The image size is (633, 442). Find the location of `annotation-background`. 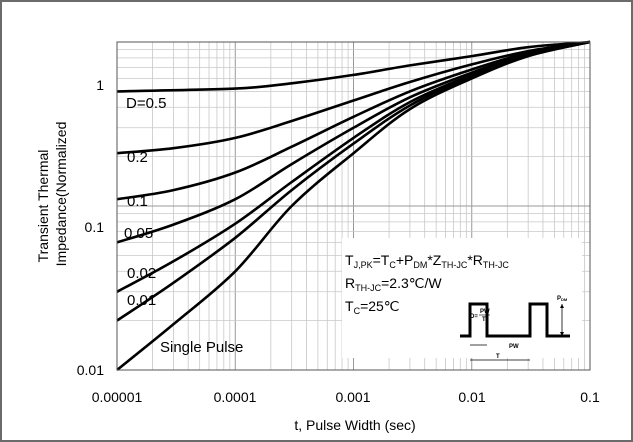

annotation-background is located at coordinates (462, 298).